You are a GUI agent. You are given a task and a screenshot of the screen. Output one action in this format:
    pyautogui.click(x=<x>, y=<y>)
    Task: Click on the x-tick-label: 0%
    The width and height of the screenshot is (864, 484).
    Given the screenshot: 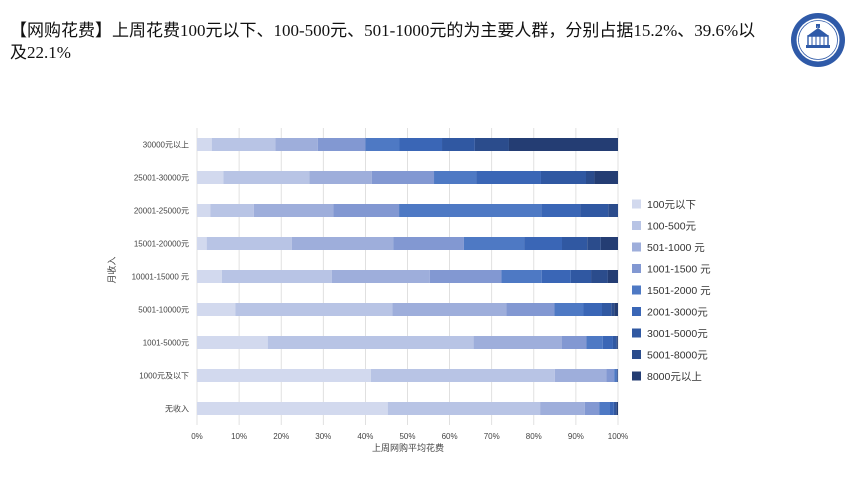 What is the action you would take?
    pyautogui.click(x=197, y=436)
    